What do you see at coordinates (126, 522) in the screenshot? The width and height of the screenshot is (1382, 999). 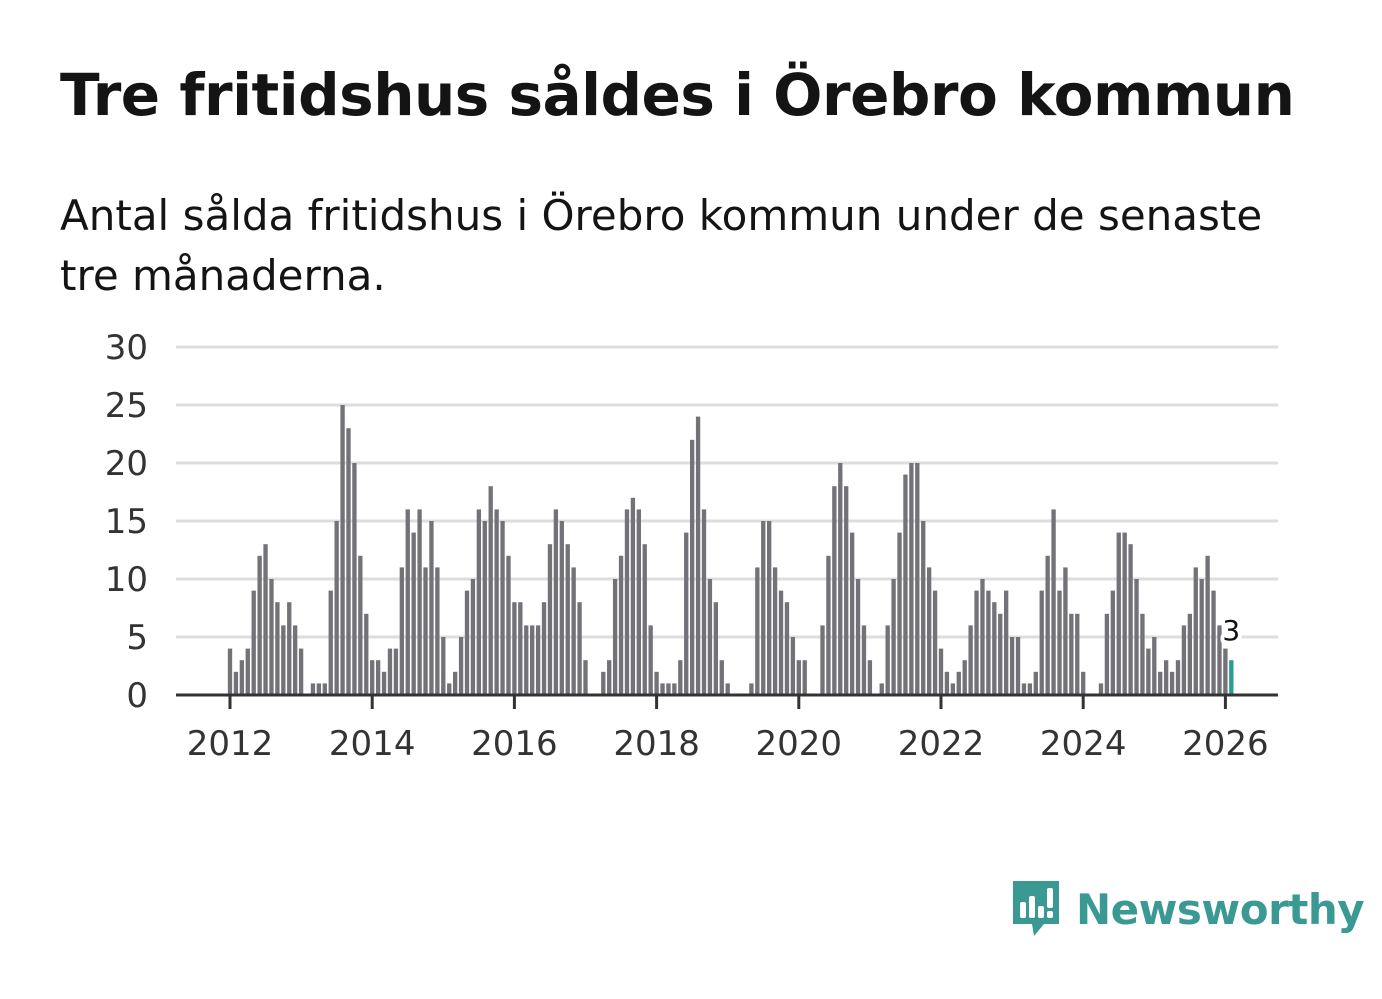 I see `y-tick-label: 15` at bounding box center [126, 522].